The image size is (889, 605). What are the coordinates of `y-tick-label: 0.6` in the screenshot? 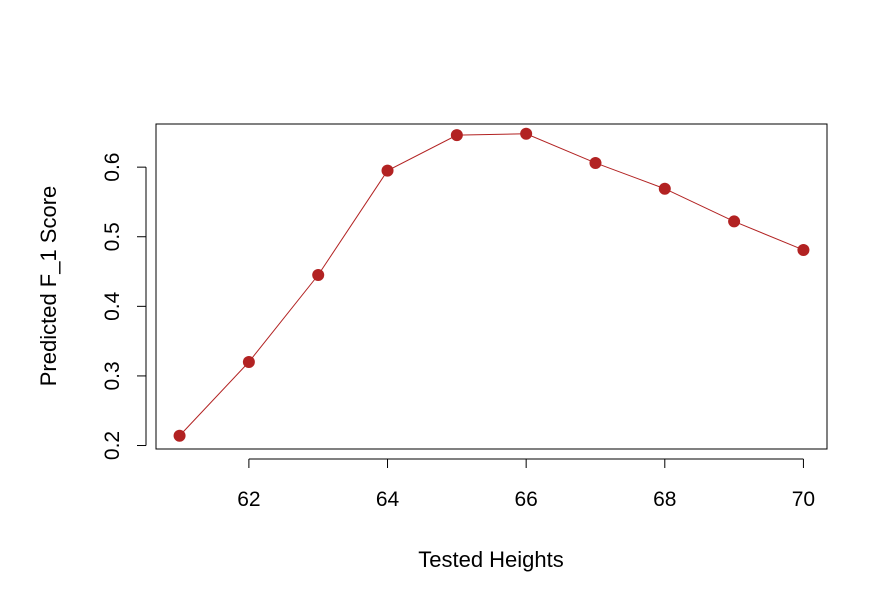 It's located at (112, 167).